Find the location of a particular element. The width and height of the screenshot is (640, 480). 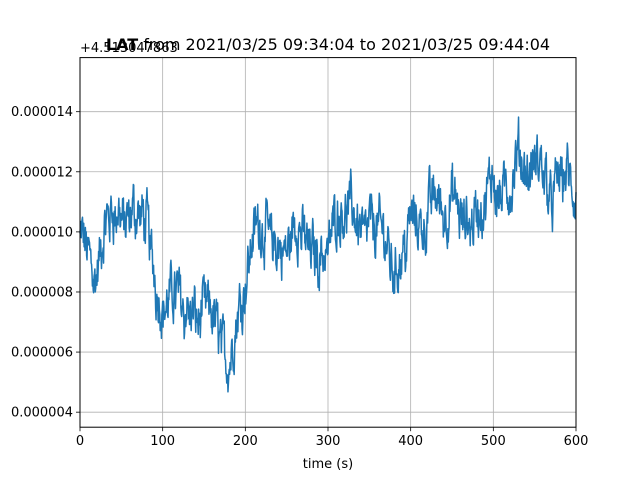

y-tick-label: 0.000014 is located at coordinates (42, 112).